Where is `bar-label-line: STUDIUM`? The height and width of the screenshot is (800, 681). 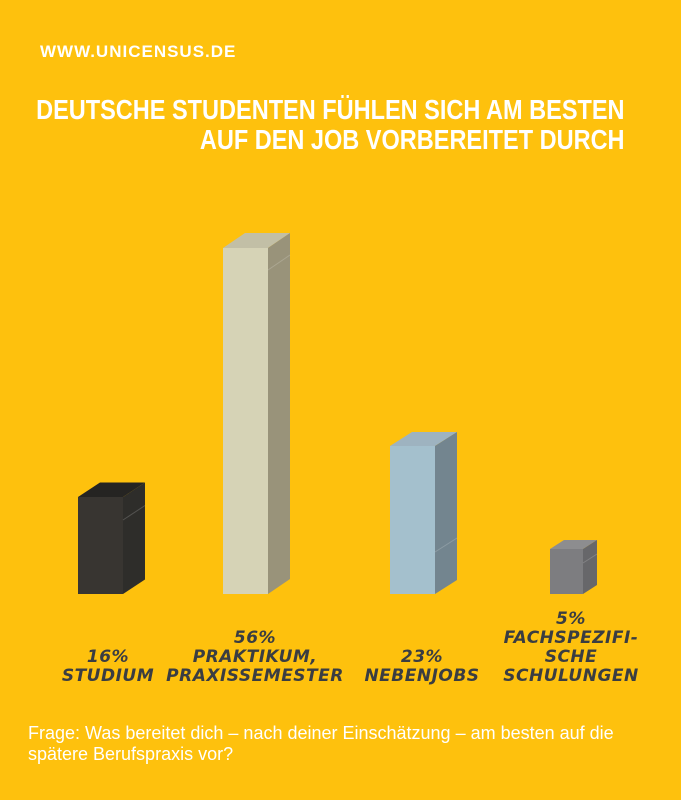 bar-label-line: STUDIUM is located at coordinates (108, 676).